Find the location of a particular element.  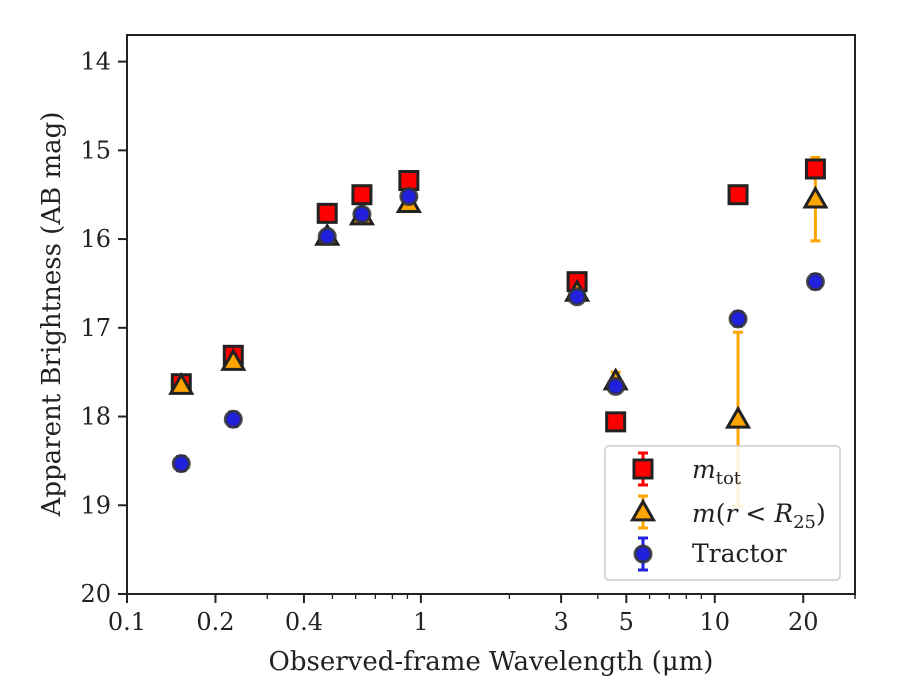

y-tick-label: 18 is located at coordinates (95, 417).